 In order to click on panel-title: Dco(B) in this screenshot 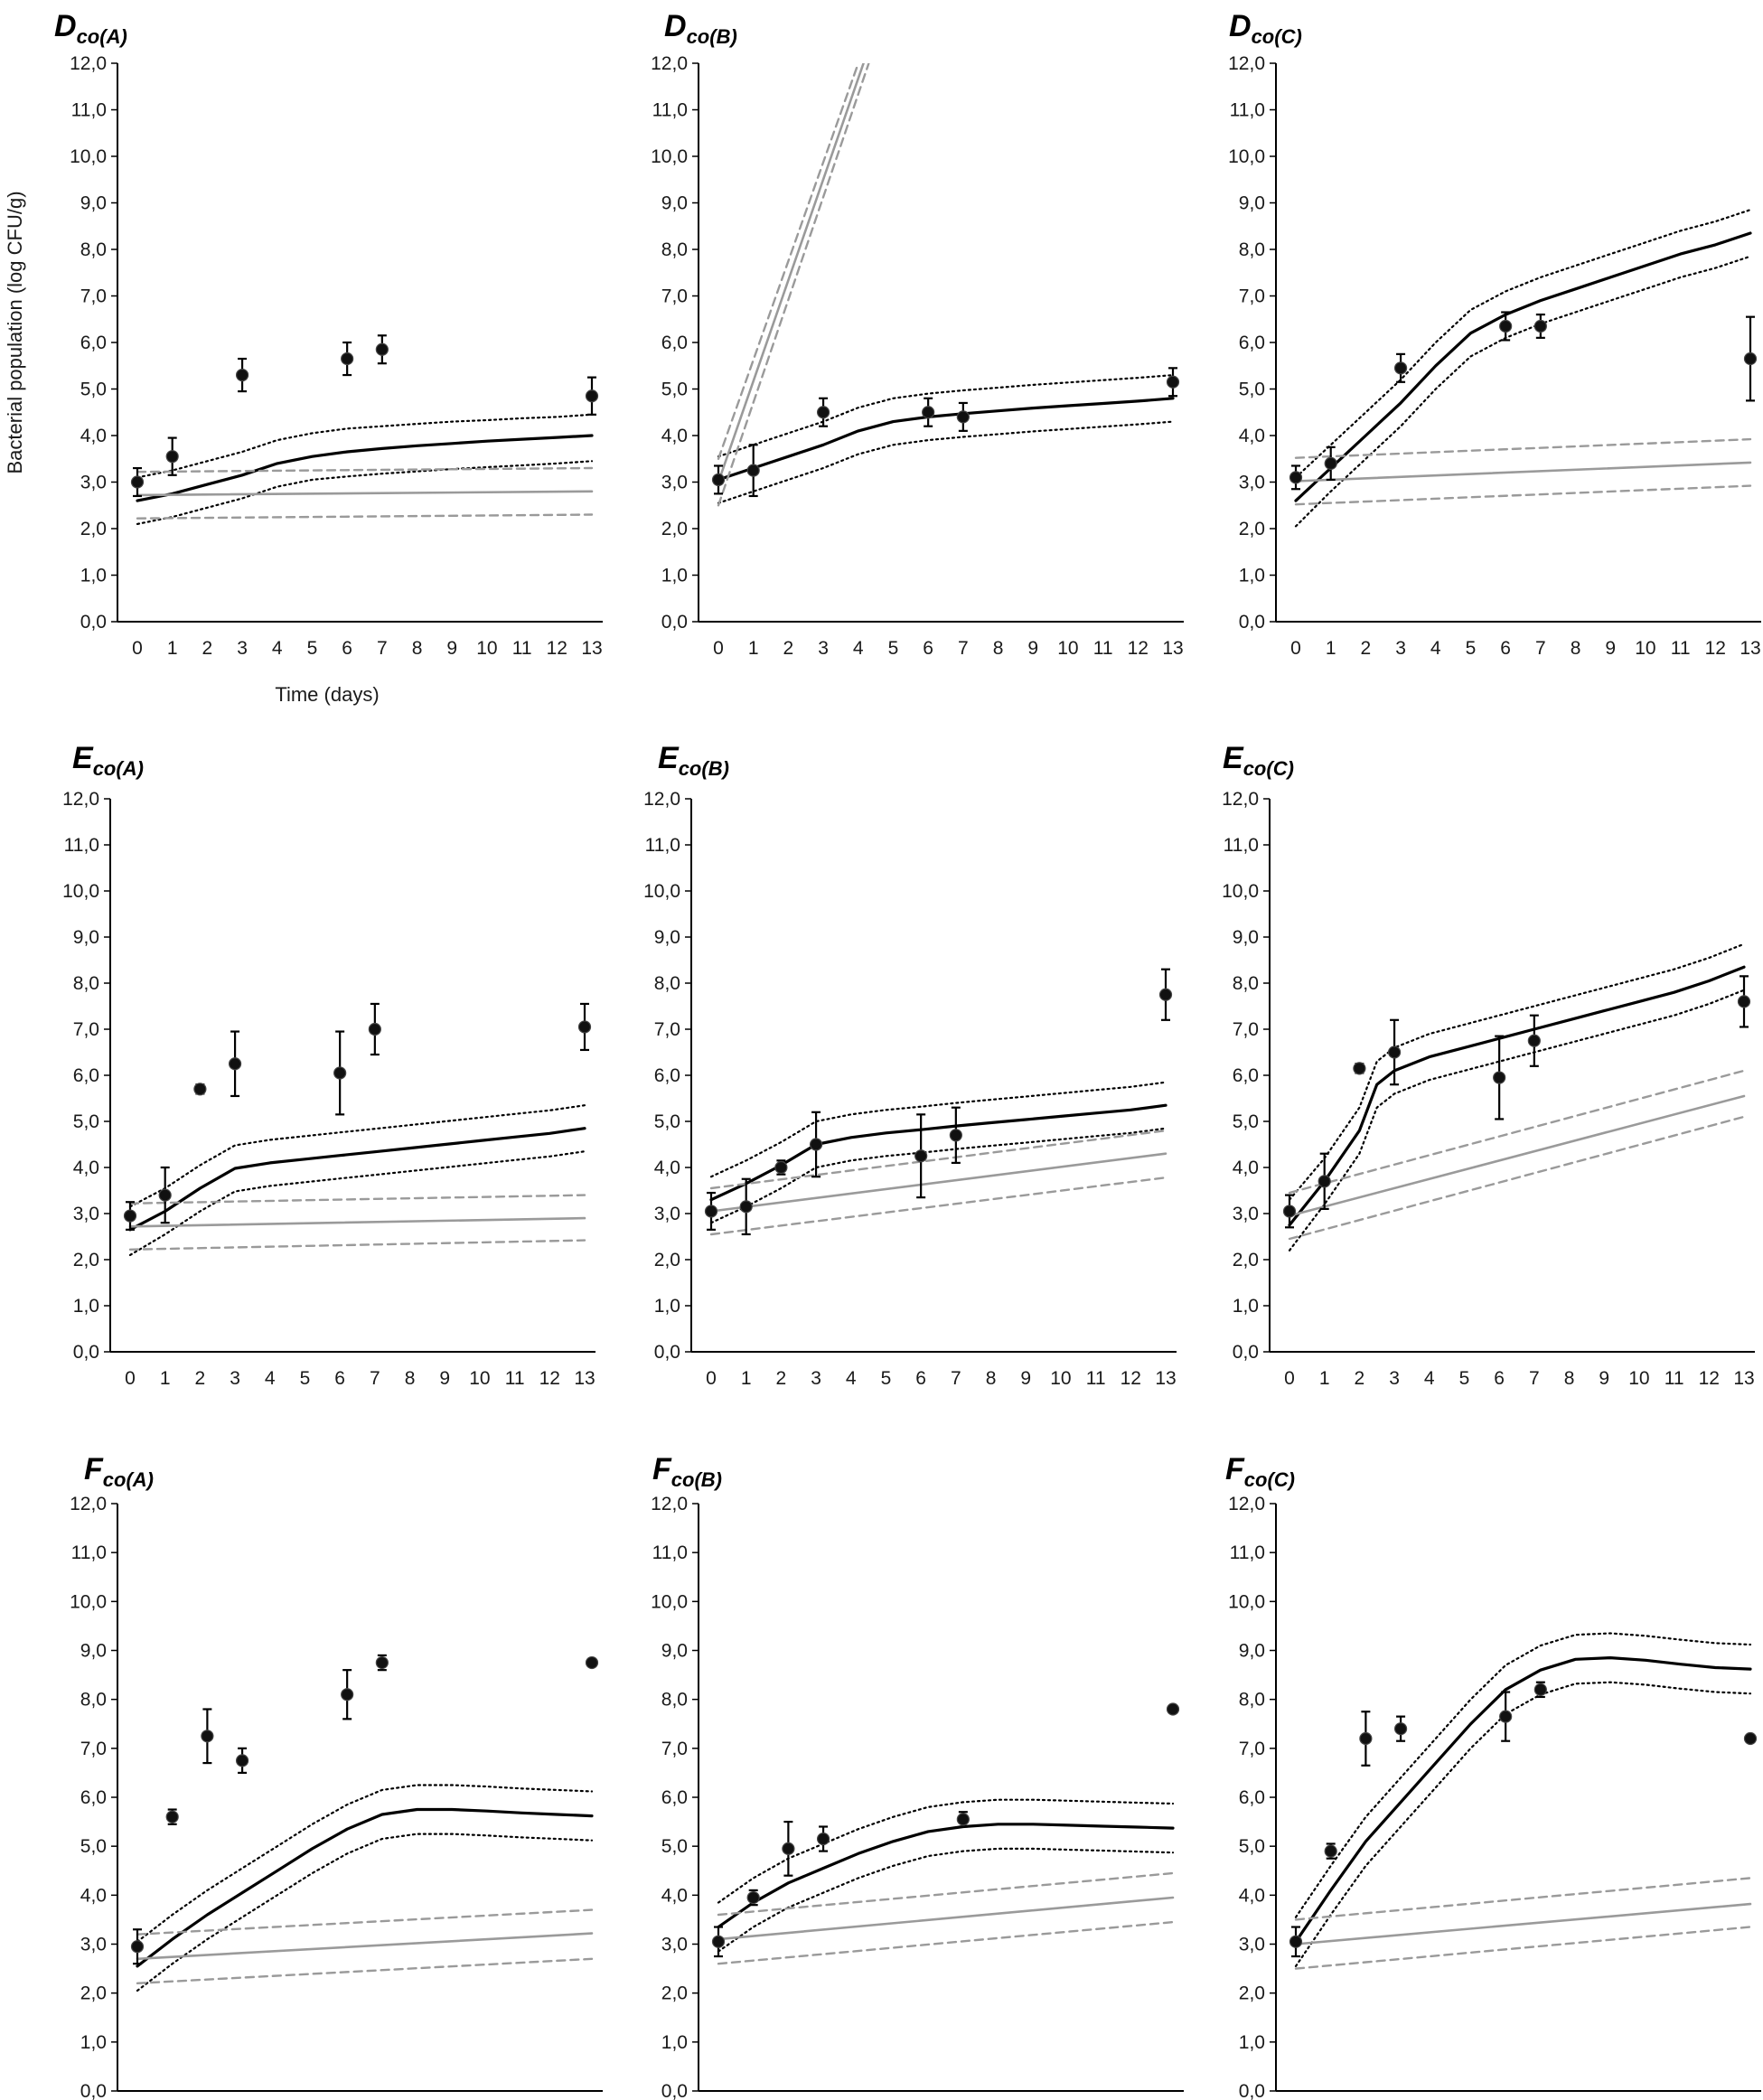, I will do `click(700, 28)`.